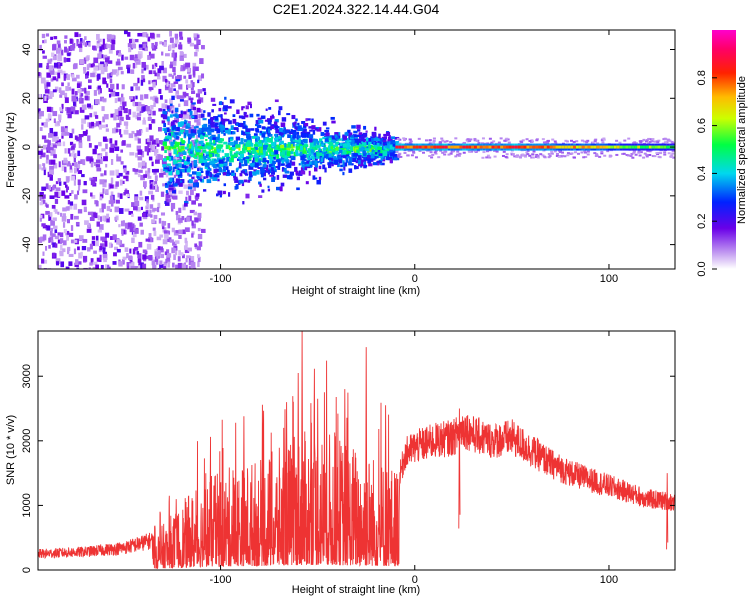 Image resolution: width=750 pixels, height=600 pixels. What do you see at coordinates (702, 221) in the screenshot?
I see `colorbar-tick-label: 0.2` at bounding box center [702, 221].